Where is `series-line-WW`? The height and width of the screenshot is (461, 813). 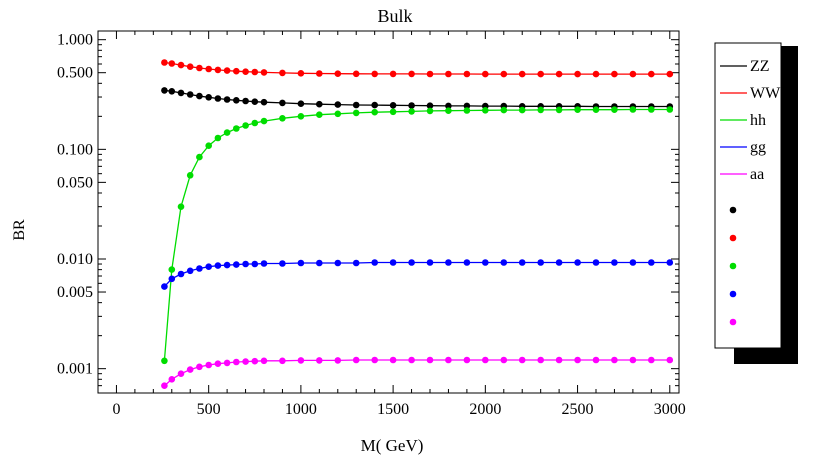 series-line-WW is located at coordinates (417, 68).